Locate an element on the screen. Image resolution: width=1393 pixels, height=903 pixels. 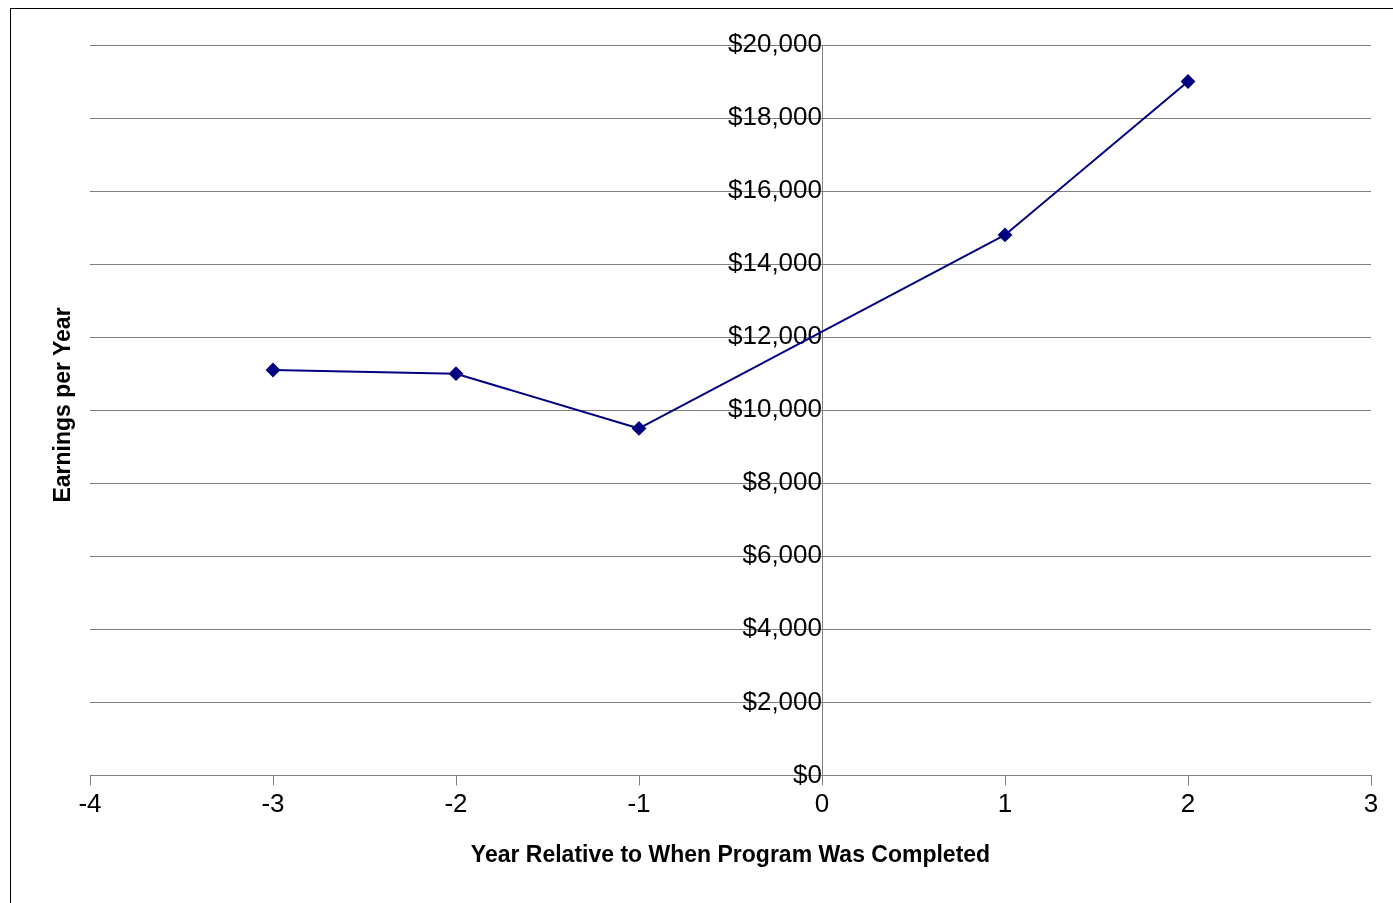
x-tick-label: -3 is located at coordinates (273, 802).